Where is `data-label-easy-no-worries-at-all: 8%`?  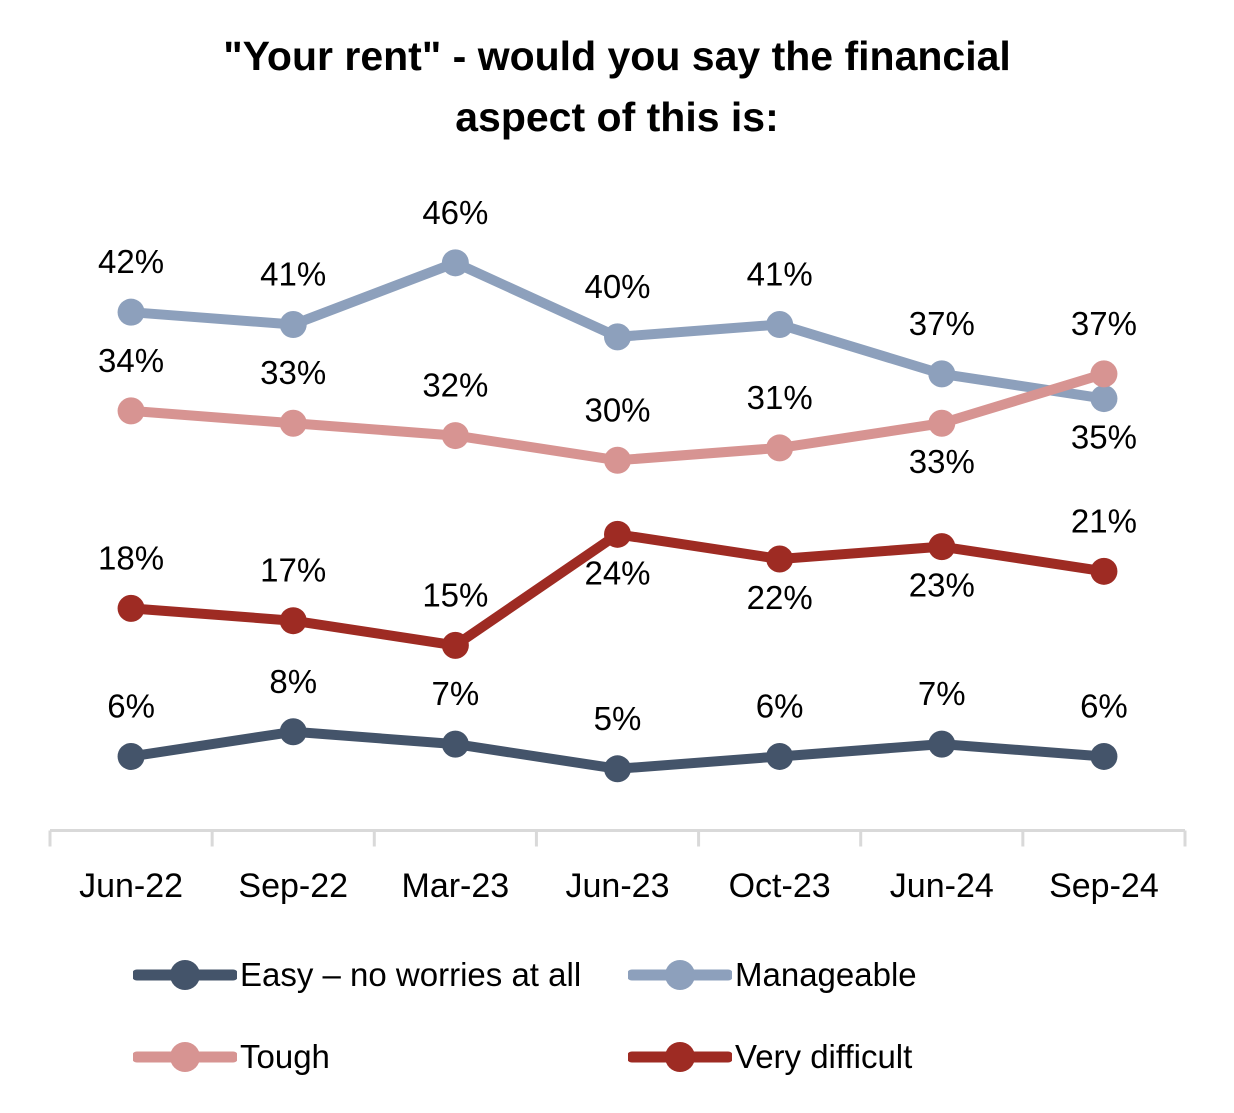 data-label-easy-no-worries-at-all: 8% is located at coordinates (293, 681).